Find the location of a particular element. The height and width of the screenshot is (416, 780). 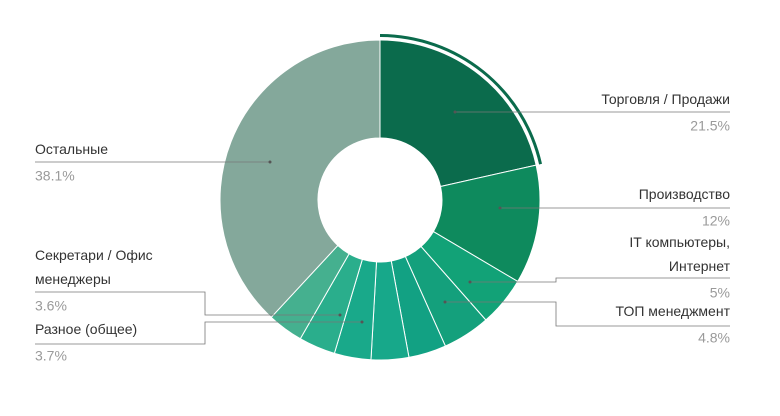

slice-label: ТОП менеджмент is located at coordinates (673, 311).